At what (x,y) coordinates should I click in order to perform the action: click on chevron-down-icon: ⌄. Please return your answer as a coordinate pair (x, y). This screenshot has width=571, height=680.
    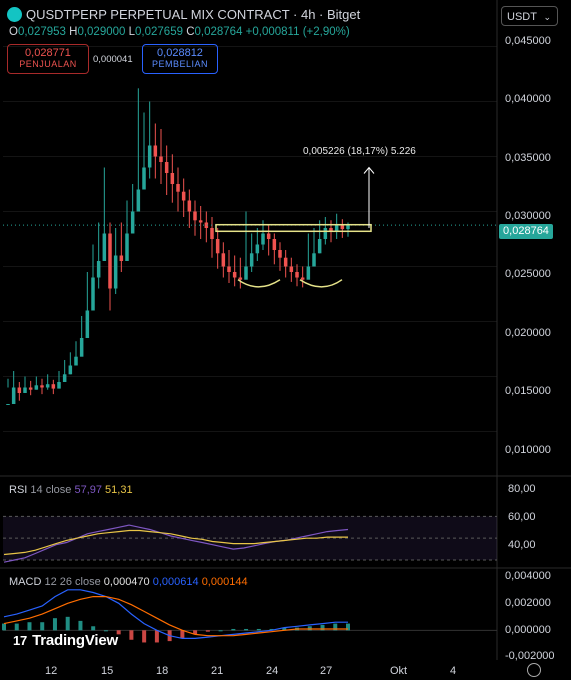
    Looking at the image, I should click on (547, 17).